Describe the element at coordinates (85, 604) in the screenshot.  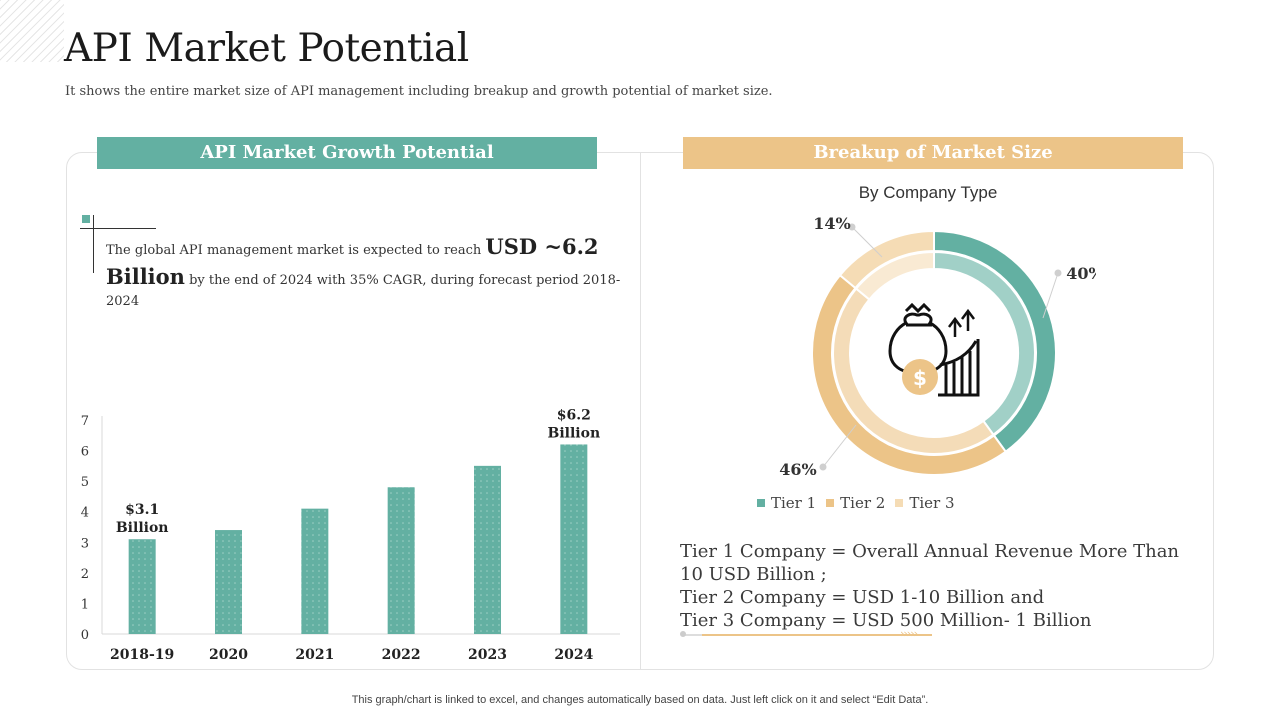
I see `y-tick-label: 1` at that location.